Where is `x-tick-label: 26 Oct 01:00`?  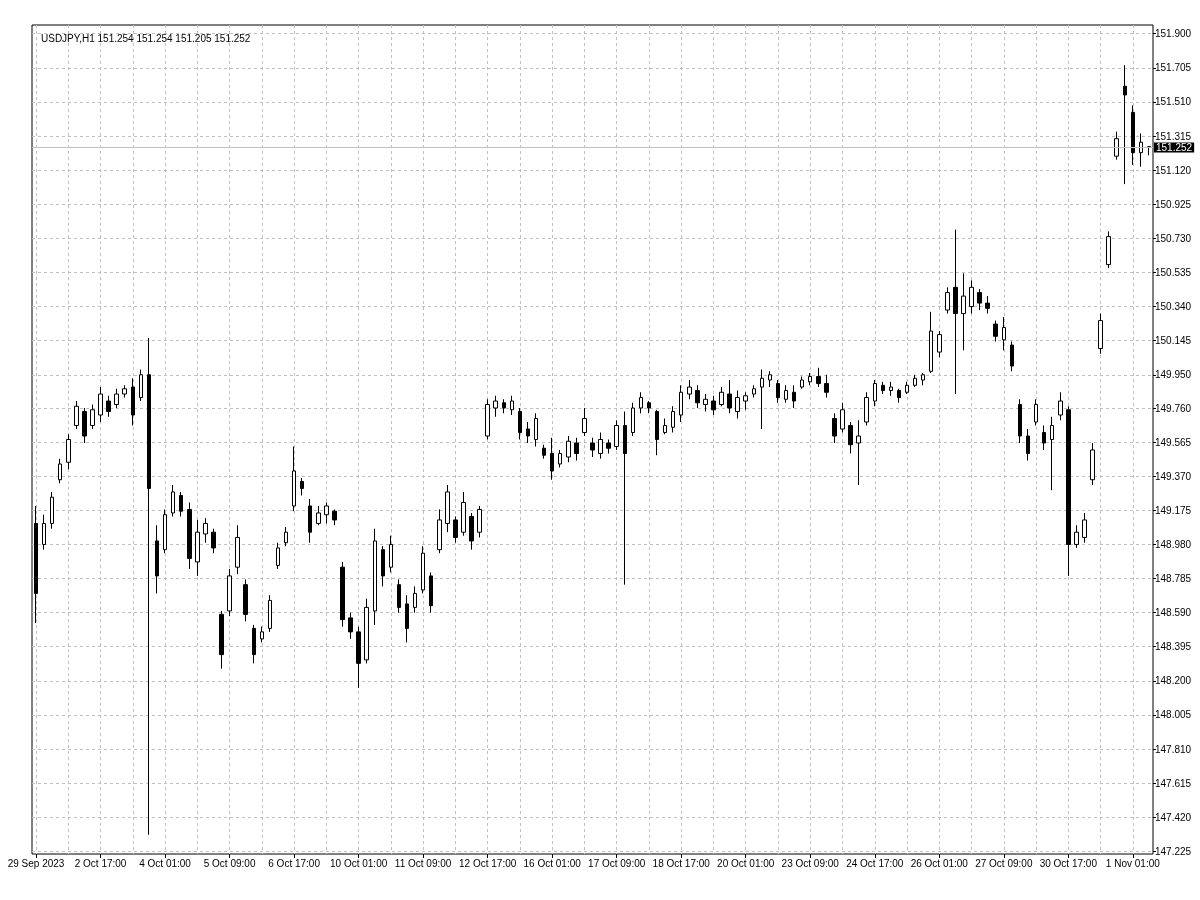 x-tick-label: 26 Oct 01:00 is located at coordinates (939, 863).